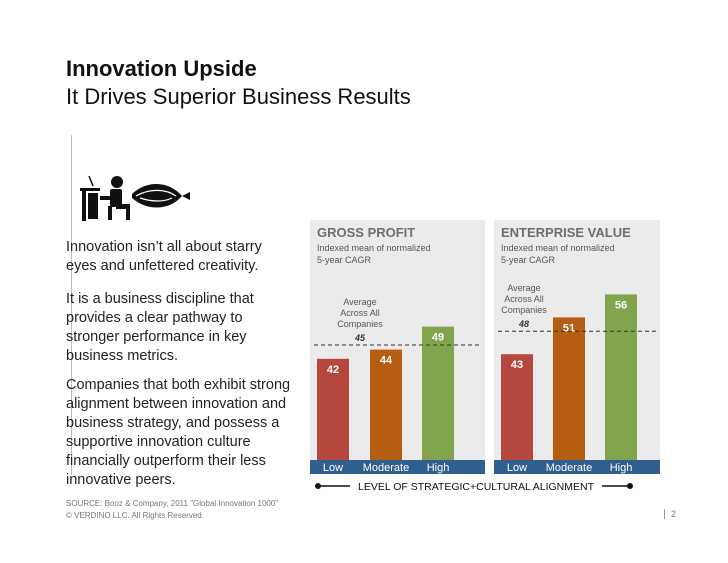 This screenshot has height=563, width=728. I want to click on page-subtitle: It Drives Superior Business Results, so click(238, 96).